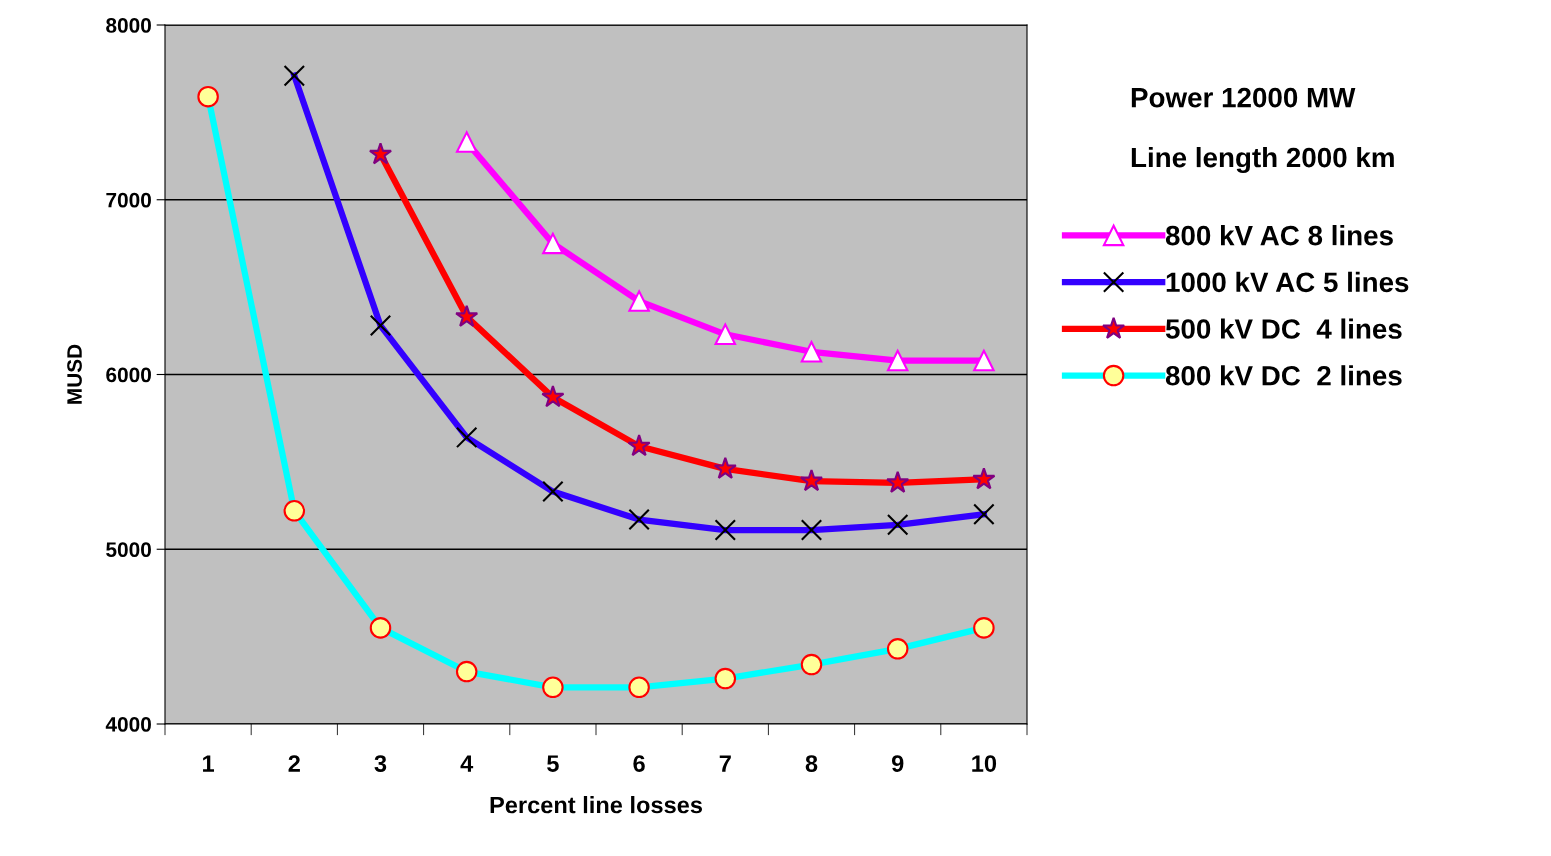  Describe the element at coordinates (128, 724) in the screenshot. I see `y-tick-label: 4000` at that location.